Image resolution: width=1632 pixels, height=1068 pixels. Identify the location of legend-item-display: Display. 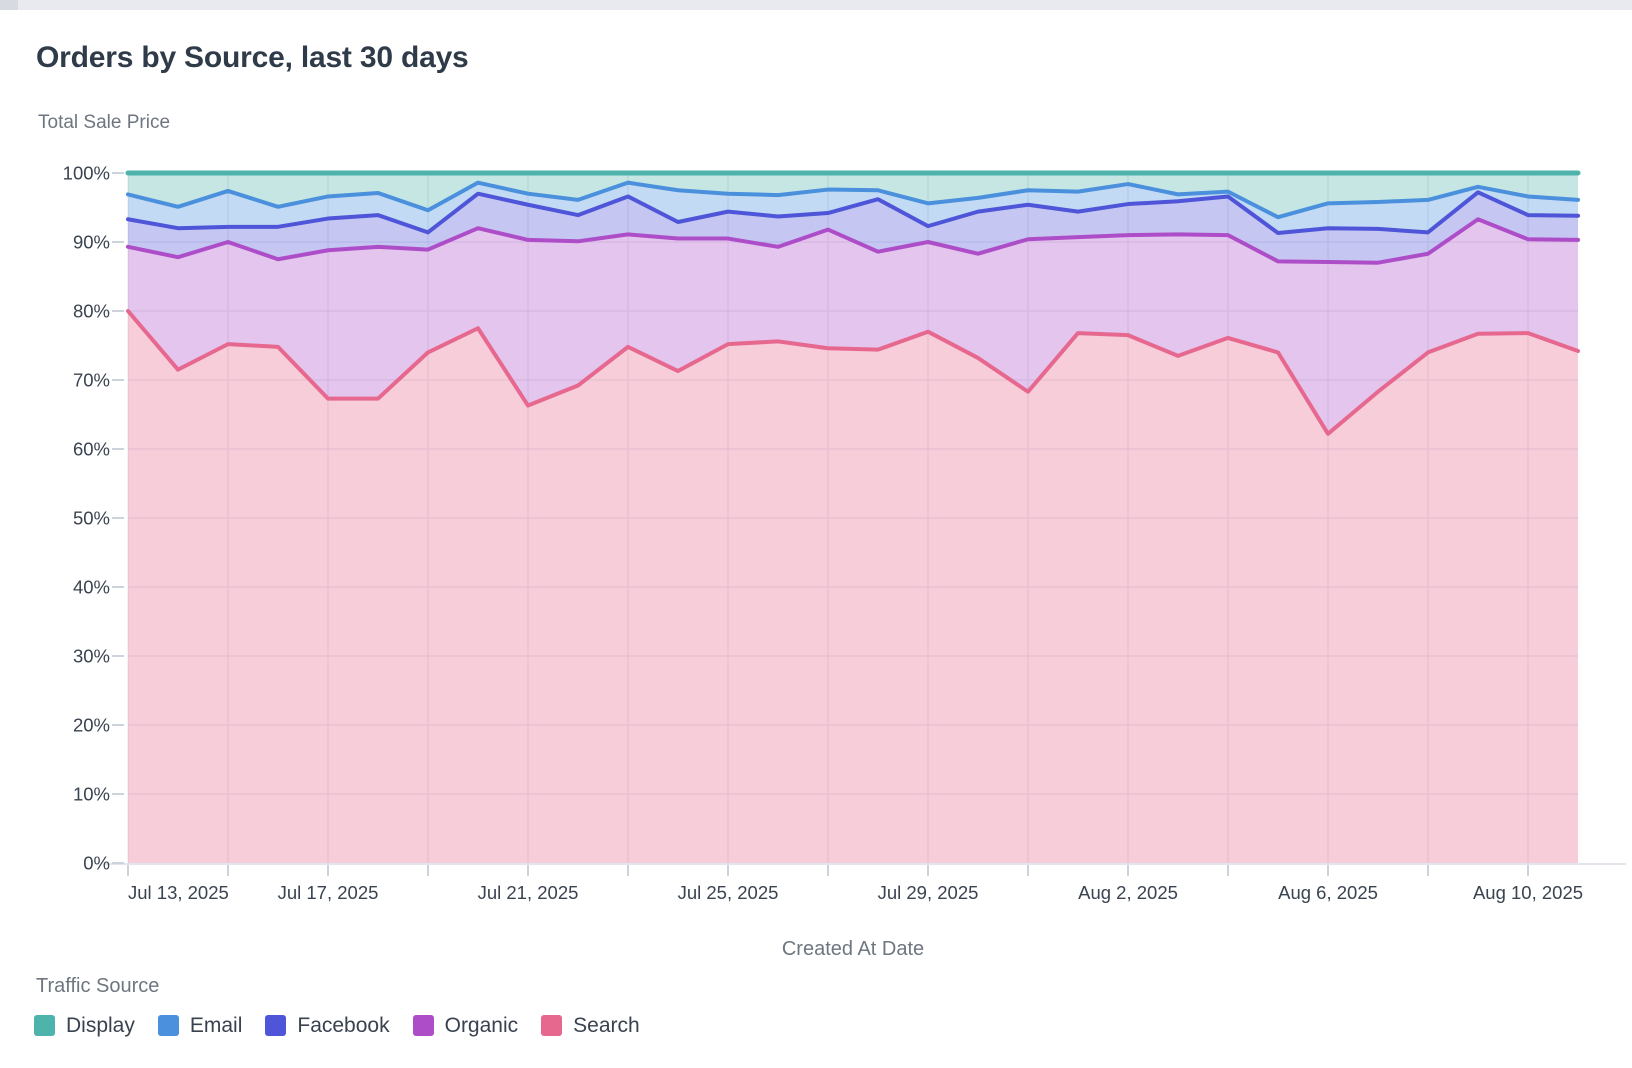
(84, 1025).